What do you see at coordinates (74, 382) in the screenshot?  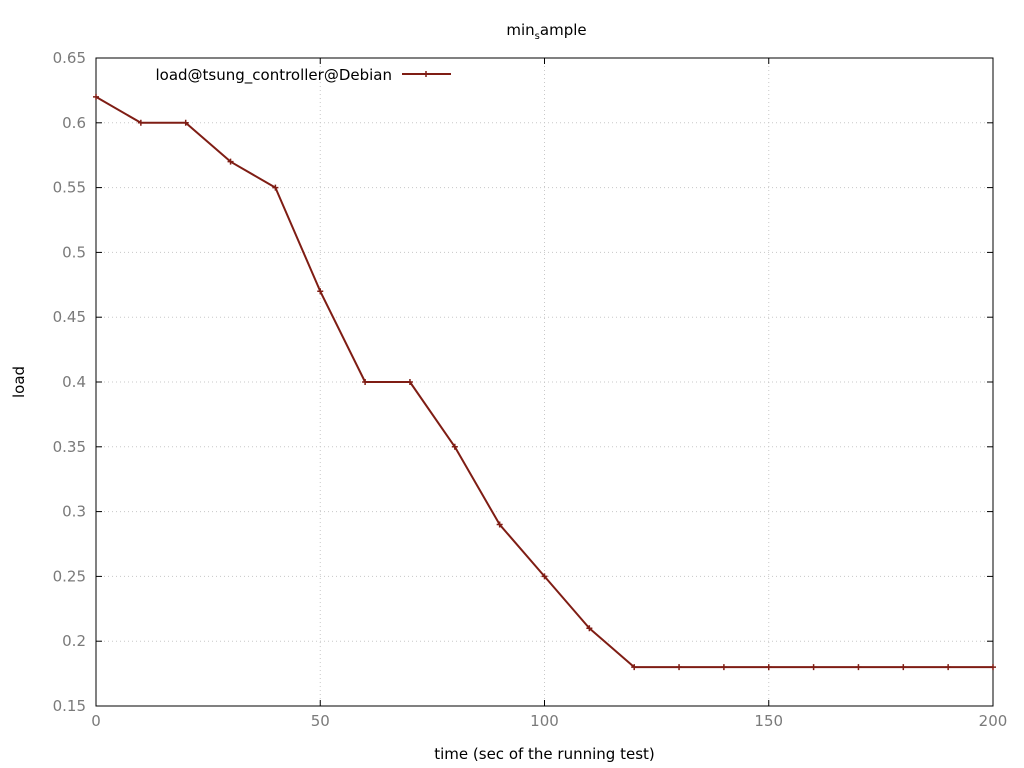 I see `y-tick-label: 0.4` at bounding box center [74, 382].